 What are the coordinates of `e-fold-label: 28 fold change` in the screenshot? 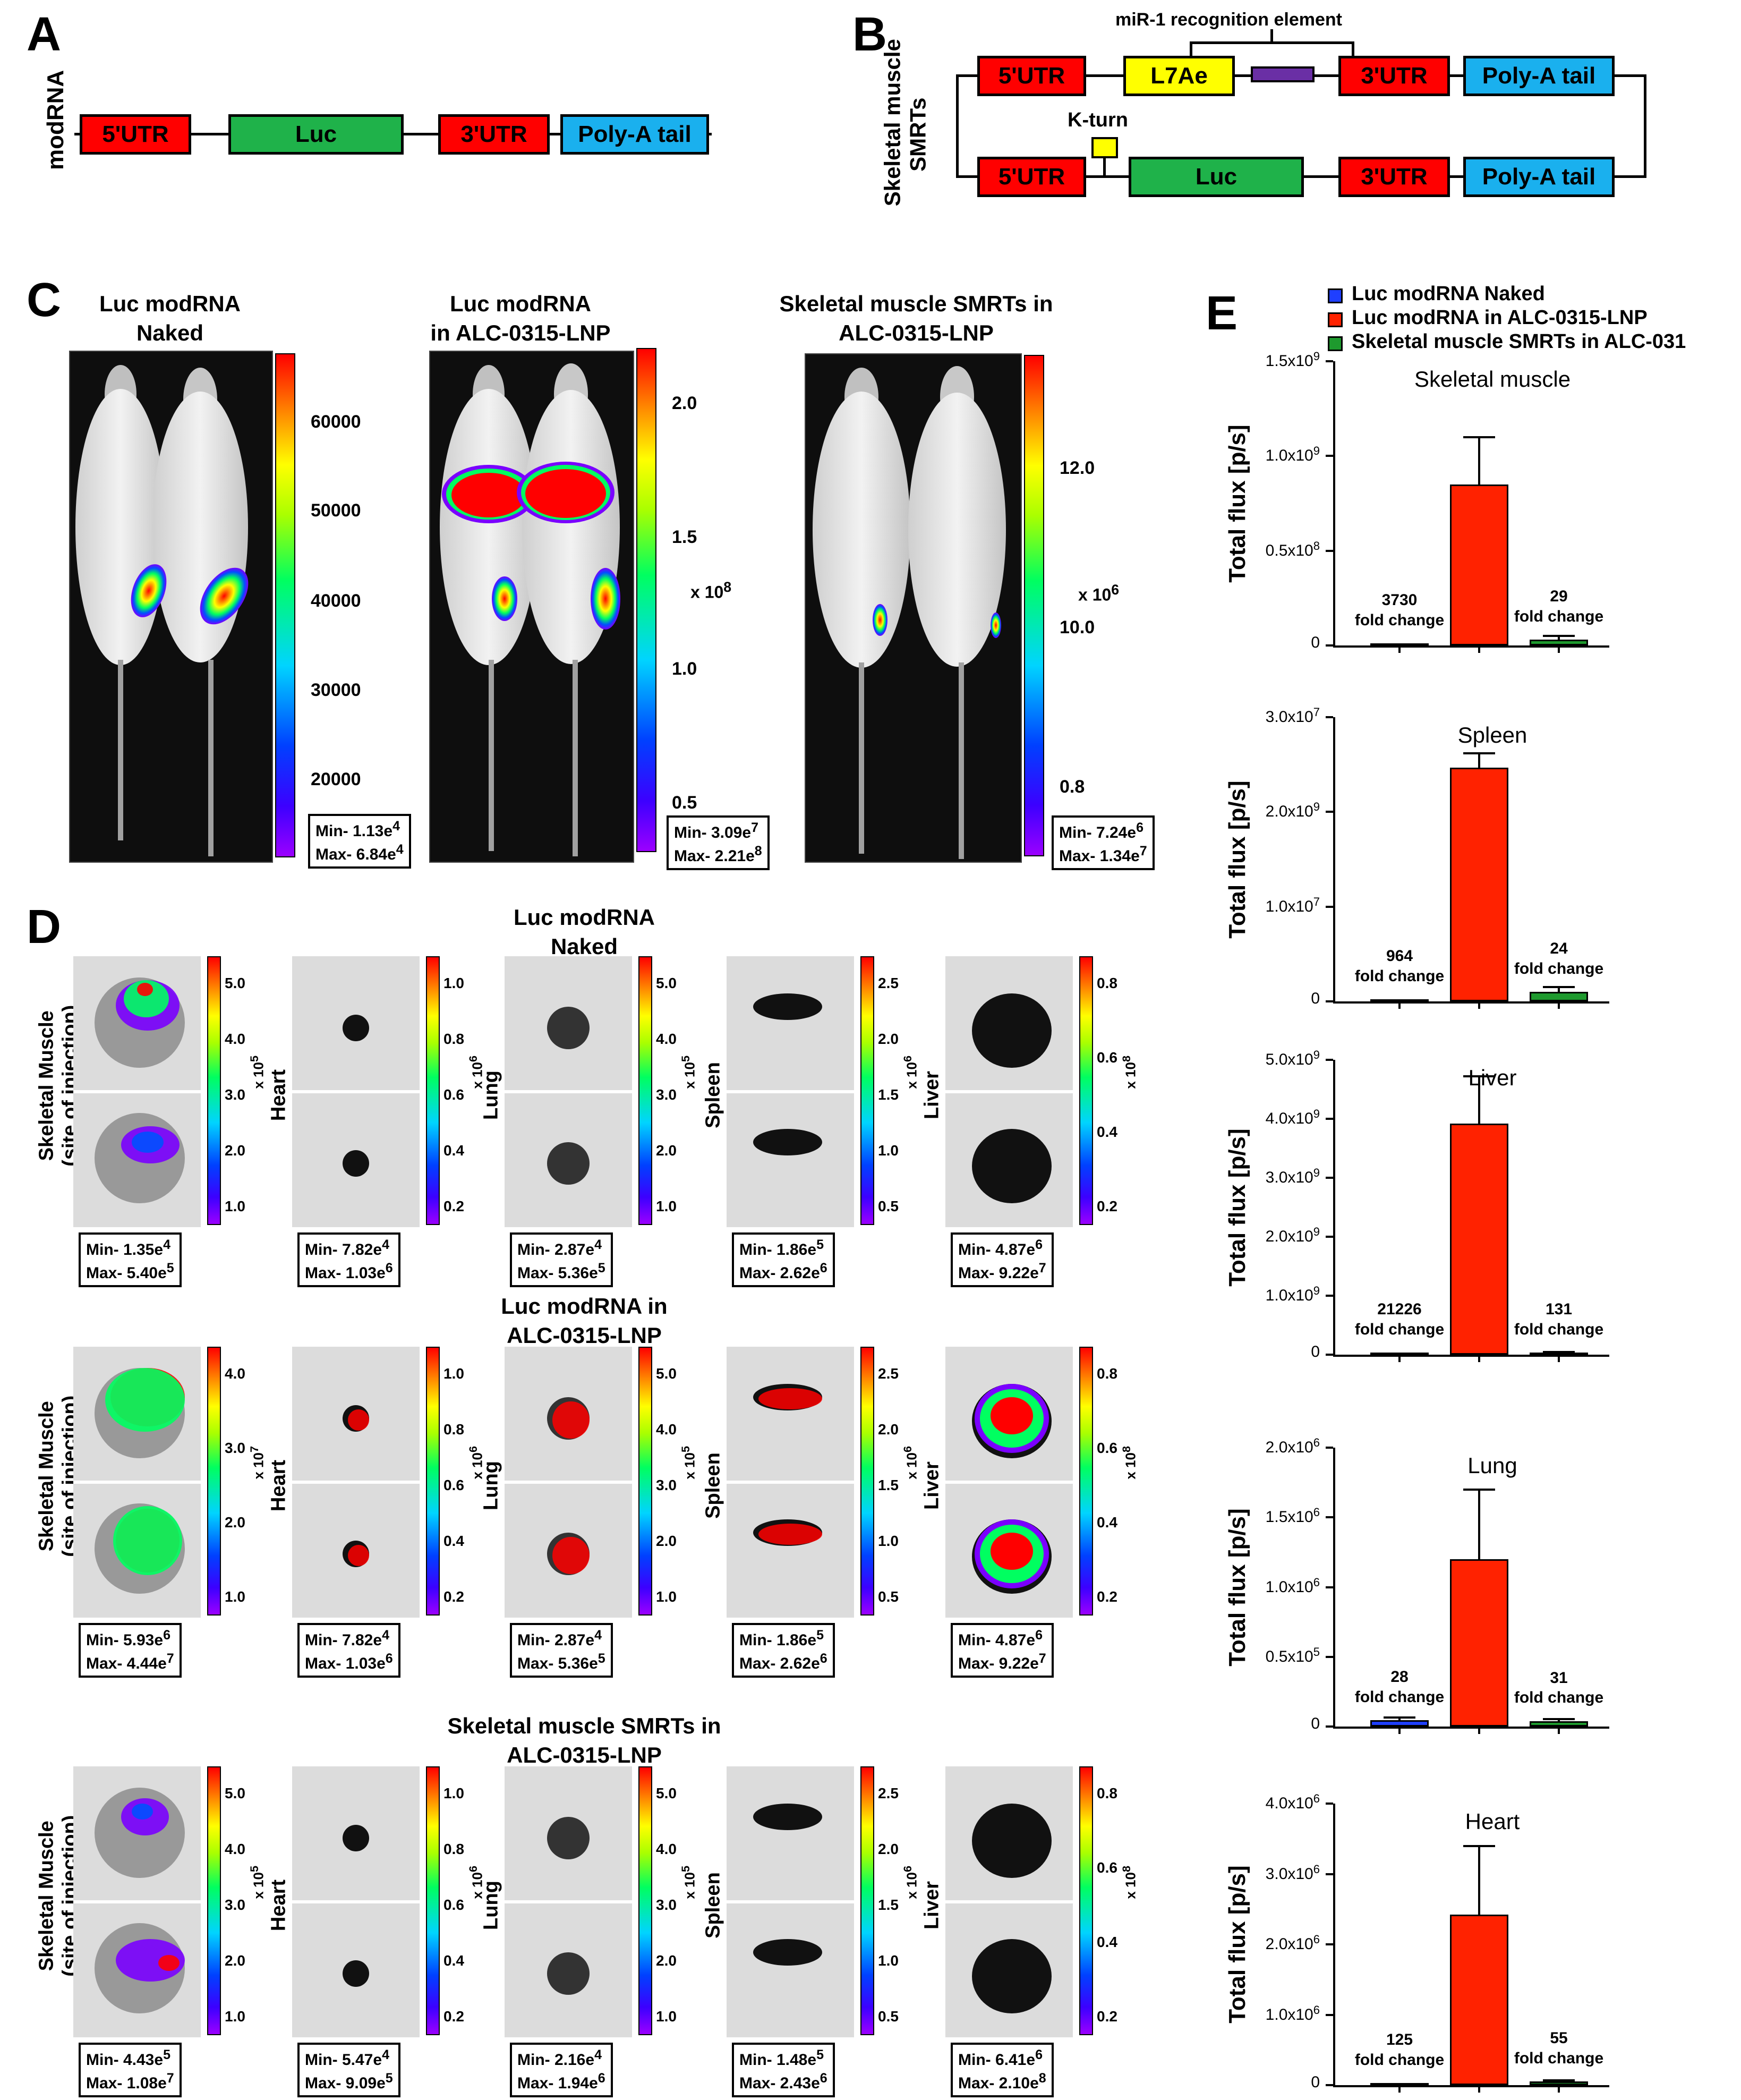 It's located at (1399, 1687).